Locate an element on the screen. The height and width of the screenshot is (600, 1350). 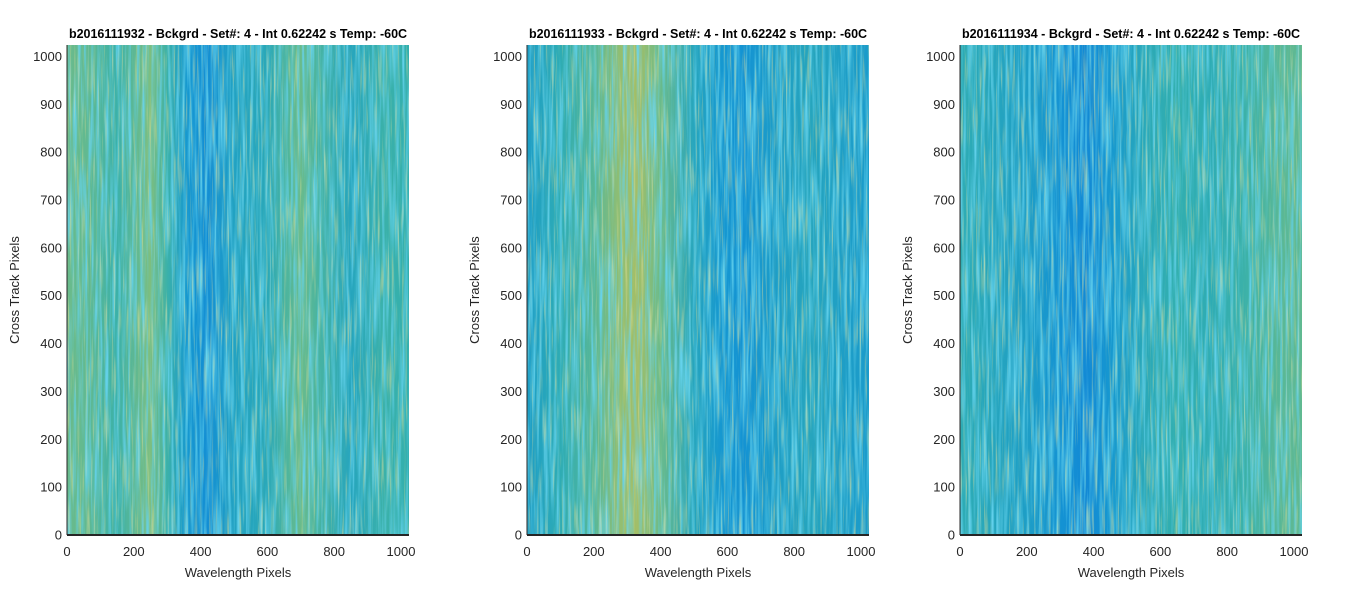
y-tick-labels-2: 0 100 200 300 400 500 600 700 800 900 1000 is located at coordinates (507, 296).